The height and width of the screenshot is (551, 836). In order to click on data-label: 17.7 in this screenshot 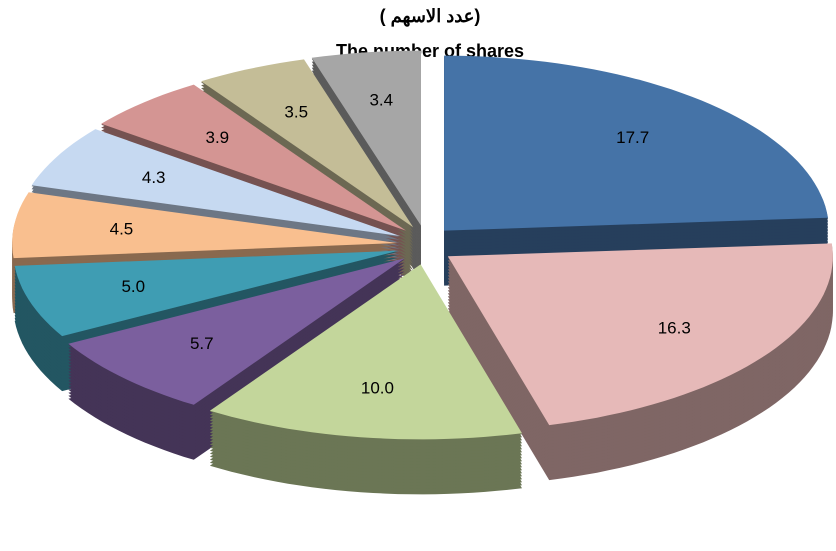, I will do `click(632, 137)`.